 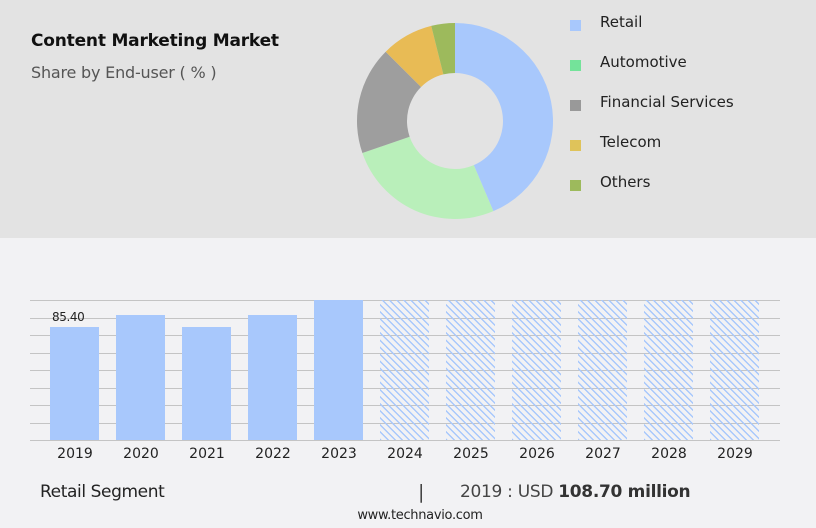 I want to click on donut-slice-retail, so click(x=504, y=117).